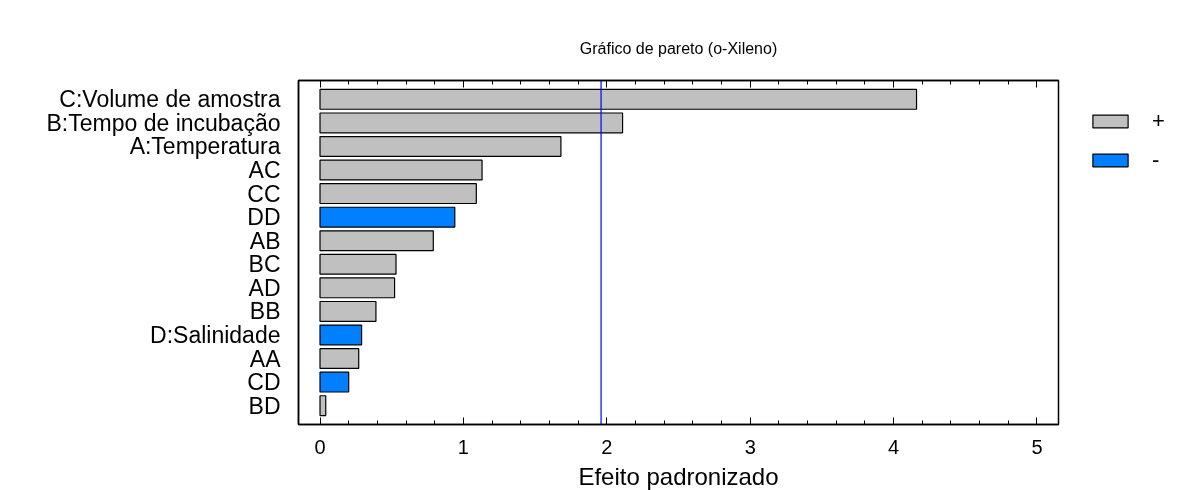  What do you see at coordinates (1159, 121) in the screenshot?
I see `legend-label: +` at bounding box center [1159, 121].